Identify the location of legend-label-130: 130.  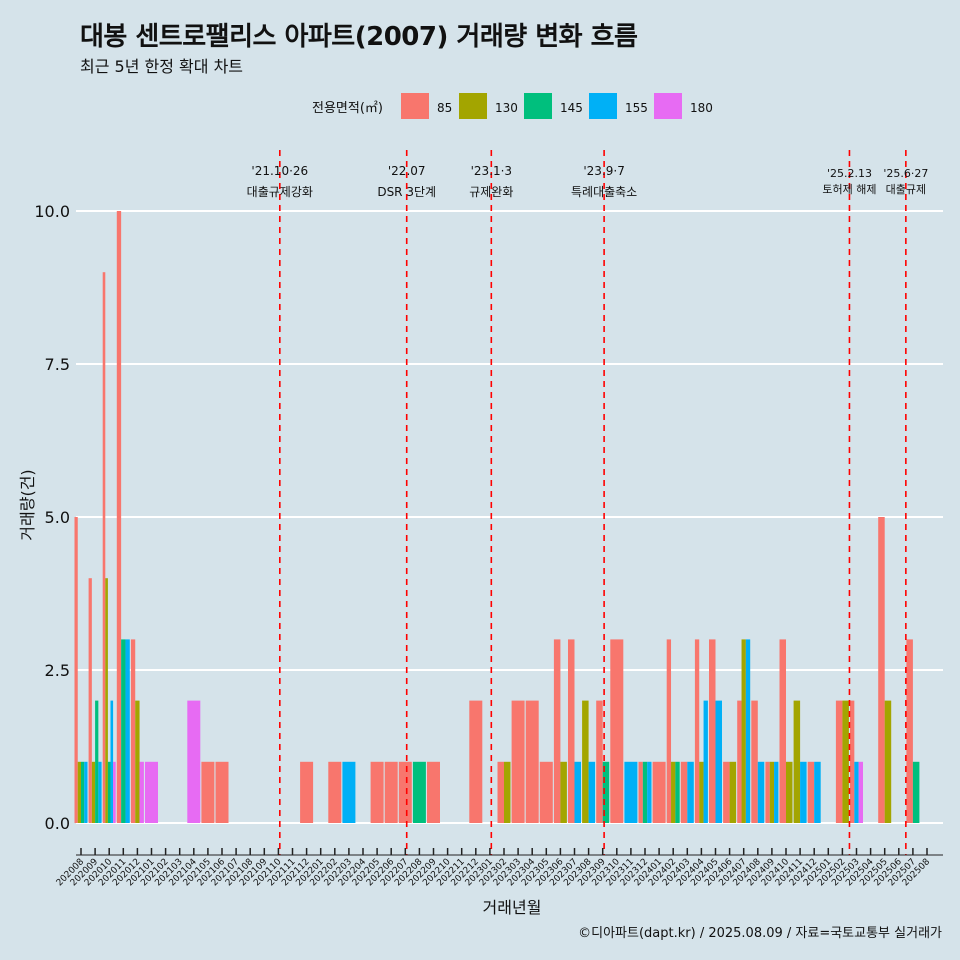
(506, 108).